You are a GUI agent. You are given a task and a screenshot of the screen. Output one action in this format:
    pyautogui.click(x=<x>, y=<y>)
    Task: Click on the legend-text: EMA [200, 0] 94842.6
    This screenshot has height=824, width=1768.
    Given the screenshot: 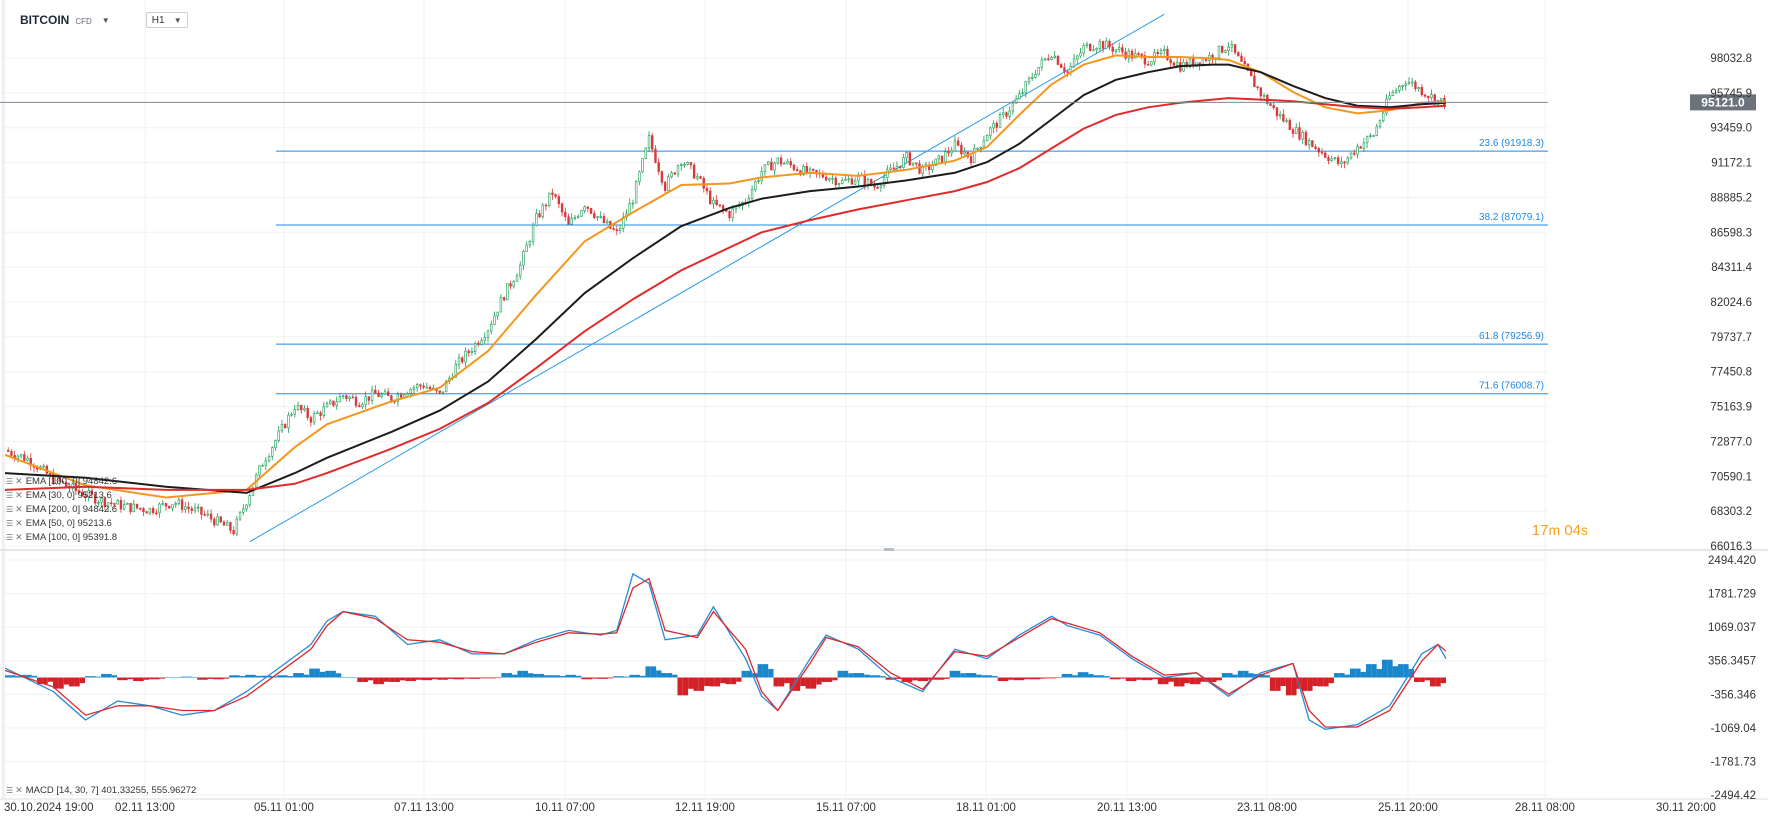 What is the action you would take?
    pyautogui.click(x=71, y=509)
    